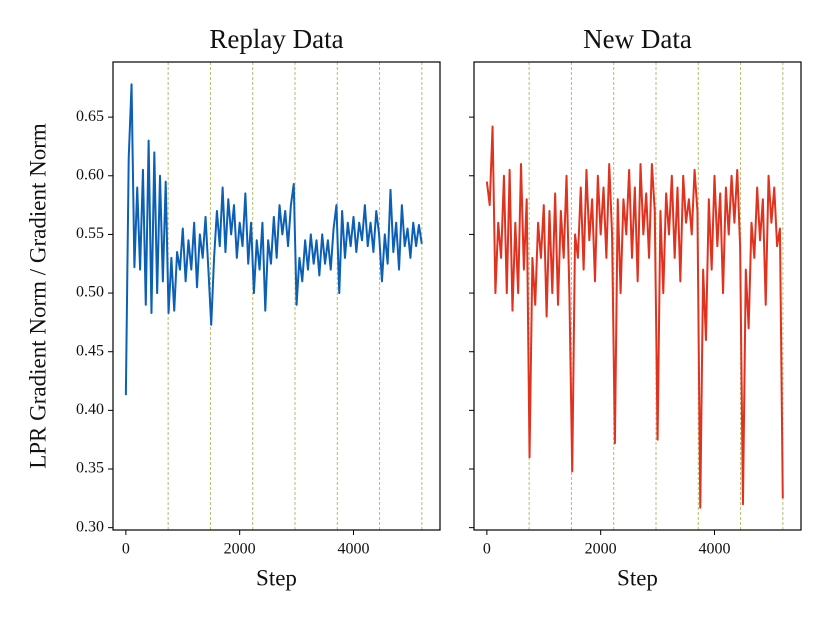 This screenshot has width=830, height=623. What do you see at coordinates (276, 39) in the screenshot?
I see `panel-title: Replay Data` at bounding box center [276, 39].